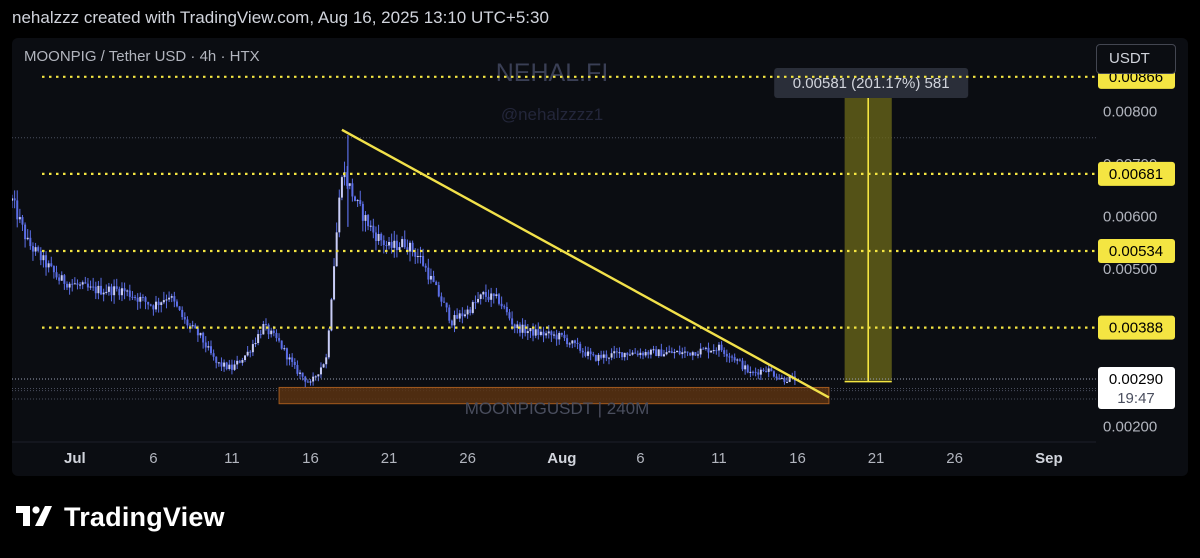  What do you see at coordinates (1130, 111) in the screenshot?
I see `price-tick-label: 0.00800` at bounding box center [1130, 111].